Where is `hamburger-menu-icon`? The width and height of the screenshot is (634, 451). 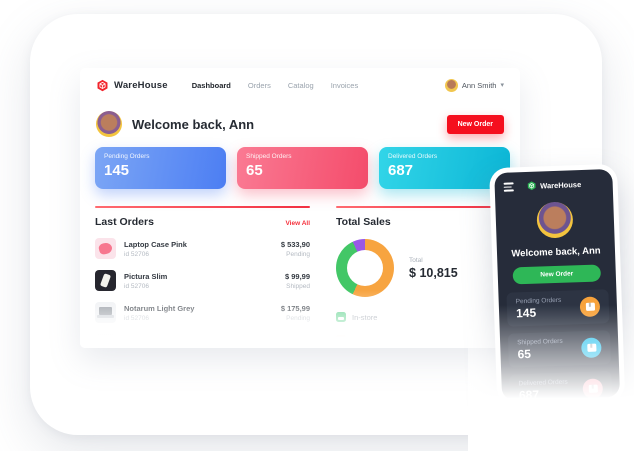
hamburger-menu-icon is located at coordinates (508, 187).